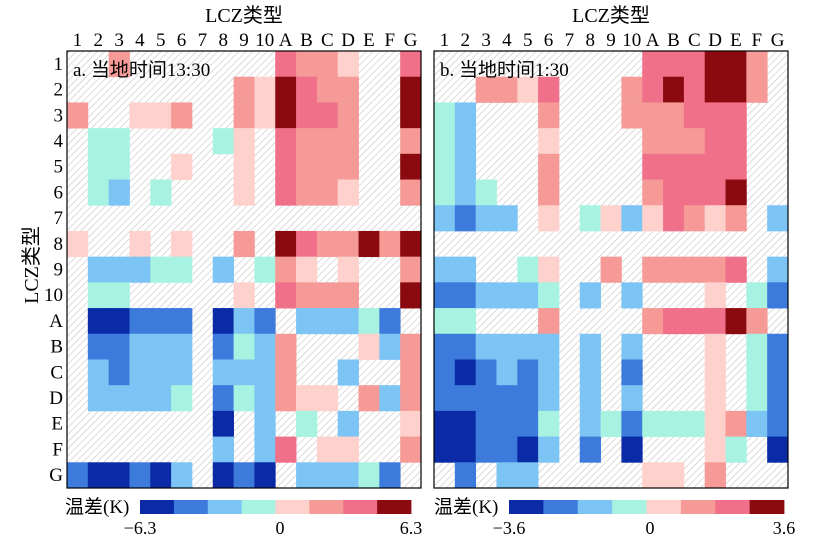  What do you see at coordinates (327, 89) in the screenshot?
I see `panel-a-cell-2-C` at bounding box center [327, 89].